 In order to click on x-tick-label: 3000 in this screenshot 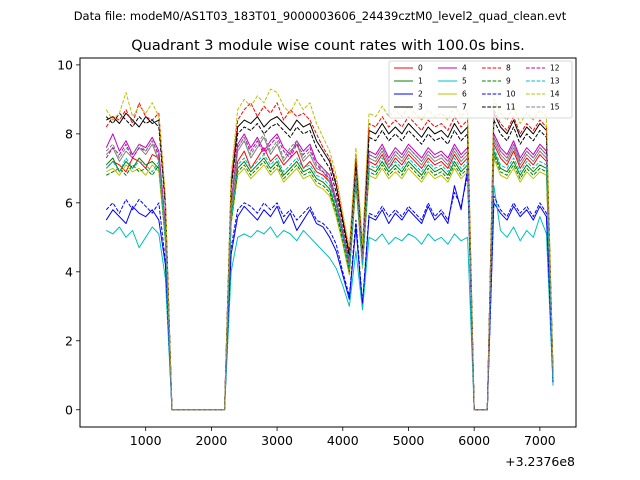, I will do `click(277, 440)`.